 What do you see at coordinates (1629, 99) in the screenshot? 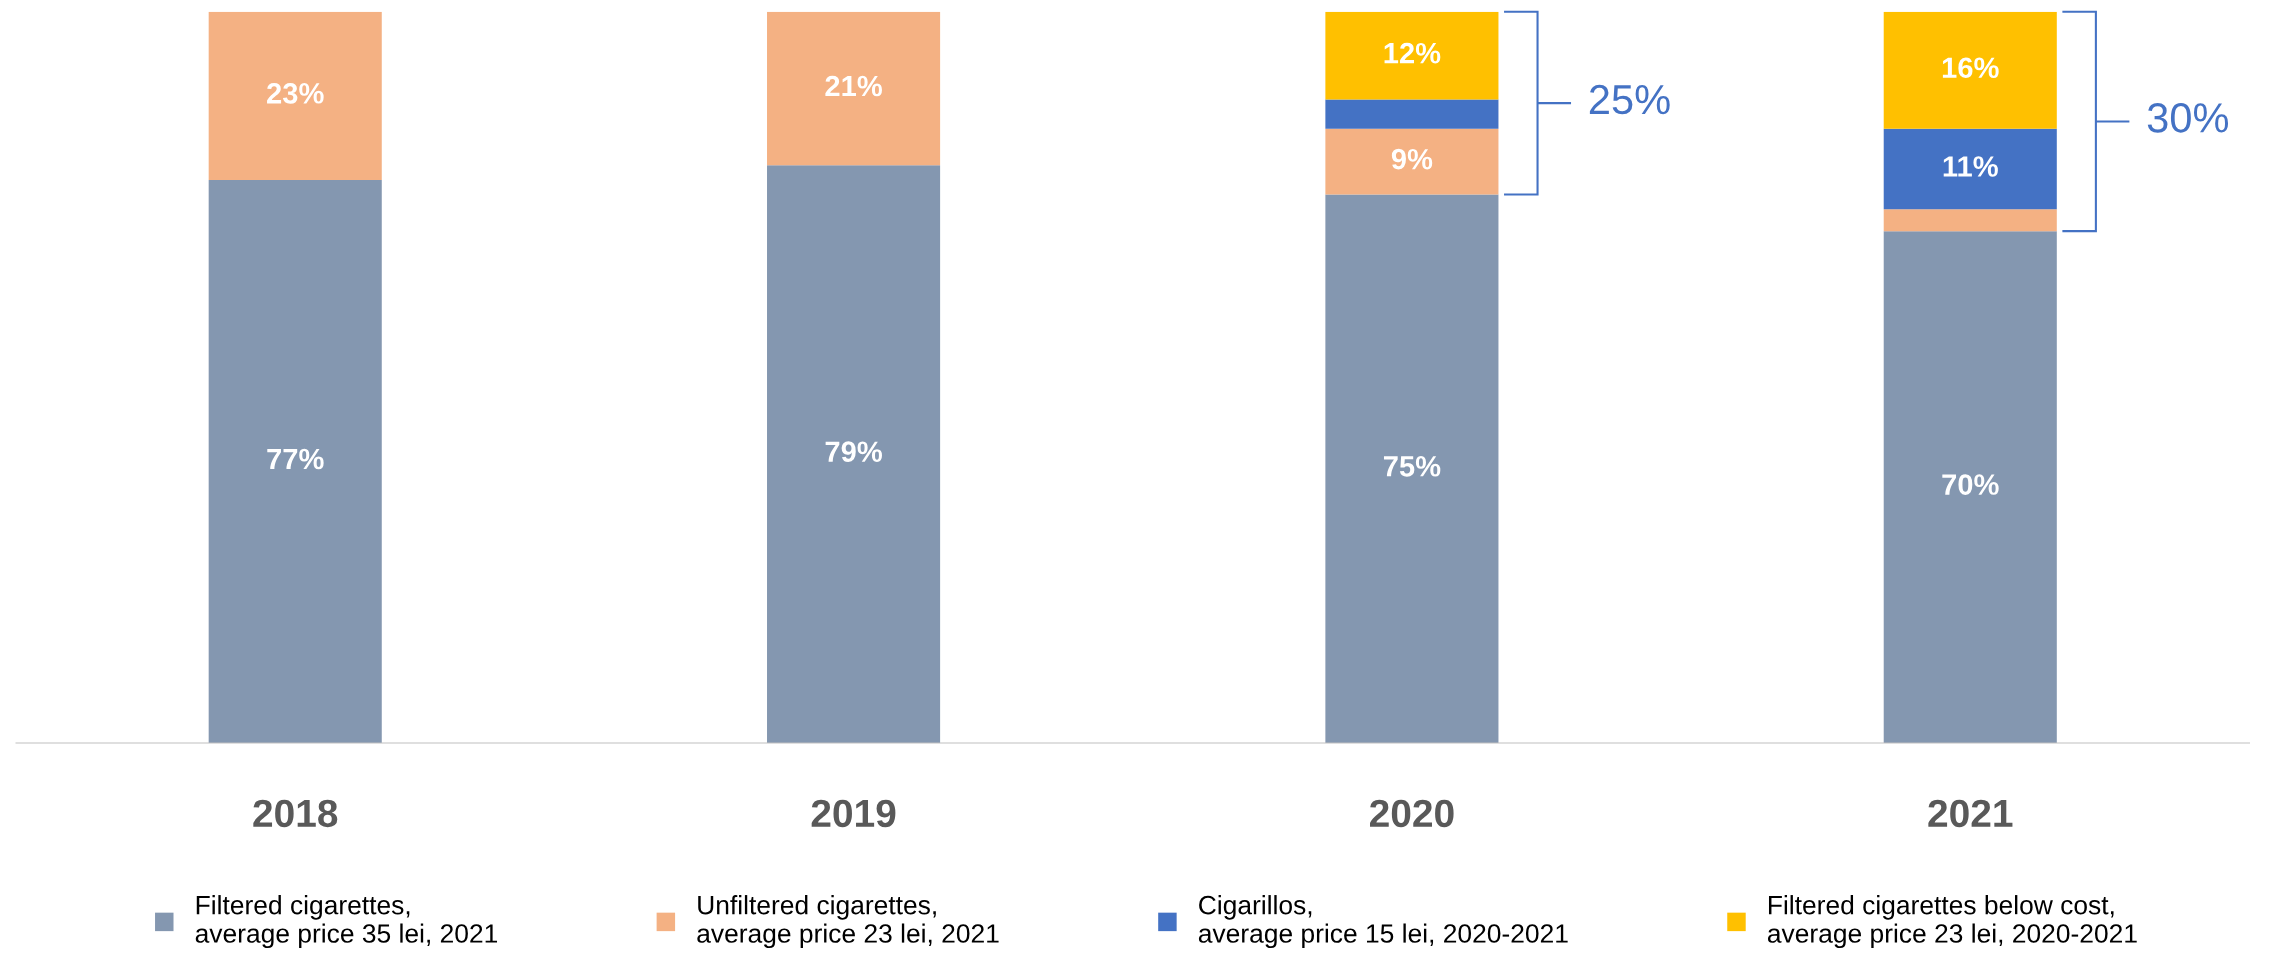
I see `annotation: 25%` at bounding box center [1629, 99].